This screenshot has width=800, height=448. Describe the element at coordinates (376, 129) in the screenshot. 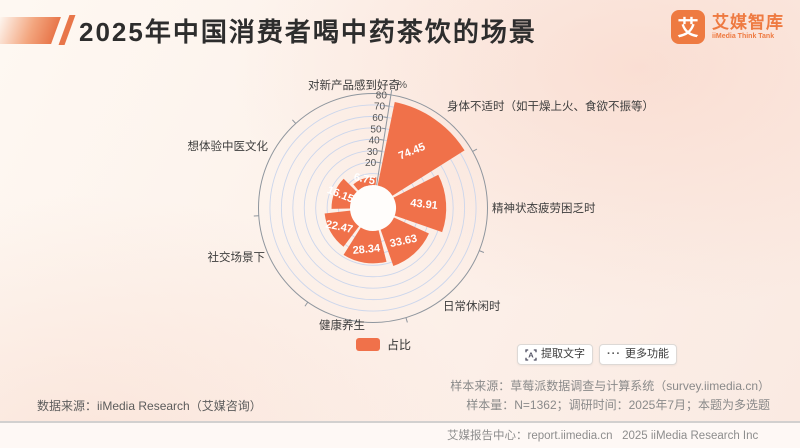

I see `radius-tick-label: 50` at that location.